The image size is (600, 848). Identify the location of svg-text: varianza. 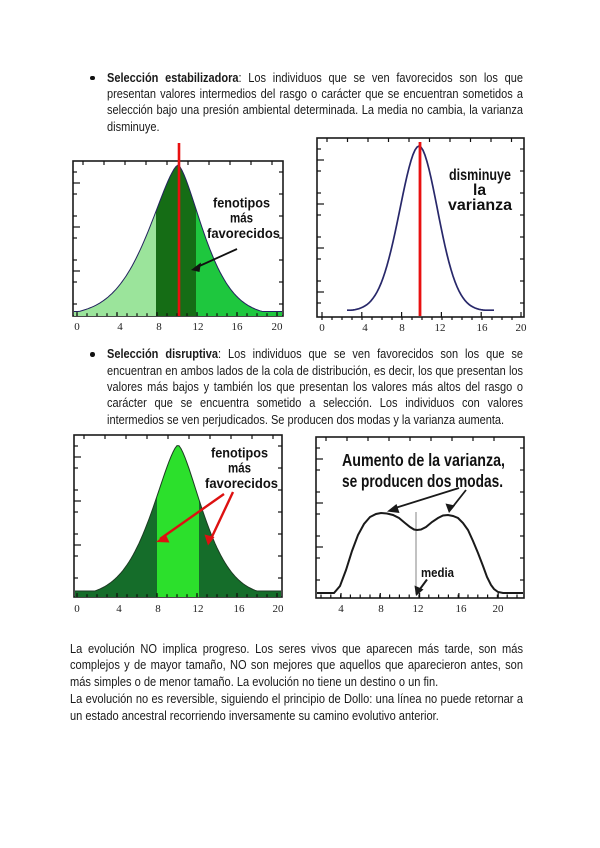
(480, 205).